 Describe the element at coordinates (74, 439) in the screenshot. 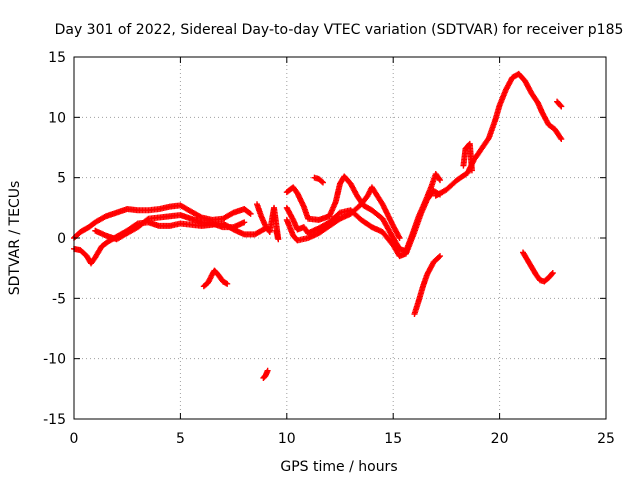

I see `x-tick-label: 0` at that location.